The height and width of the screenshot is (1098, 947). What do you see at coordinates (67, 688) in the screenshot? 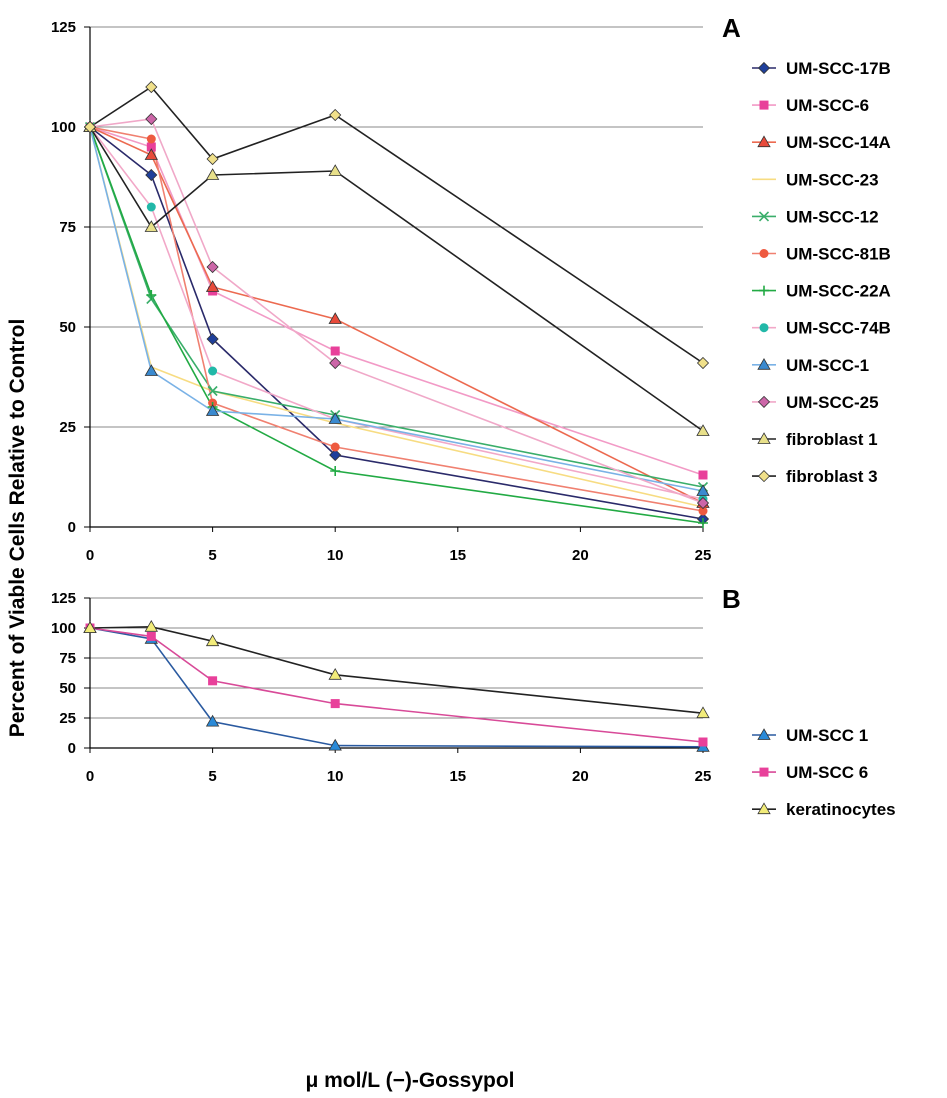
I see `panel-b-y-tick-label-50: 50` at bounding box center [67, 688].